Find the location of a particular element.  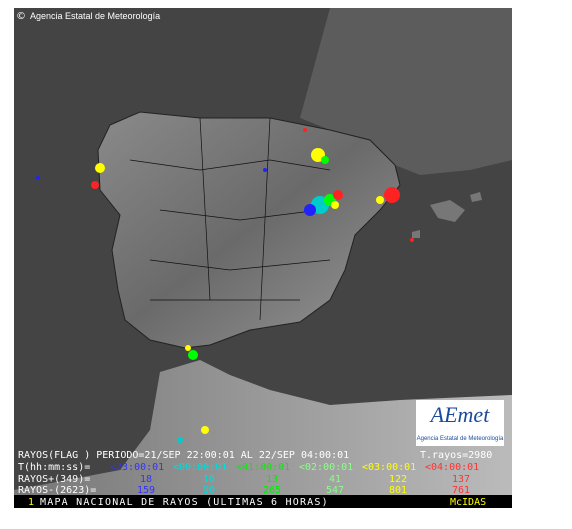

positive-label: RAYOS+(349)= is located at coordinates (54, 479).